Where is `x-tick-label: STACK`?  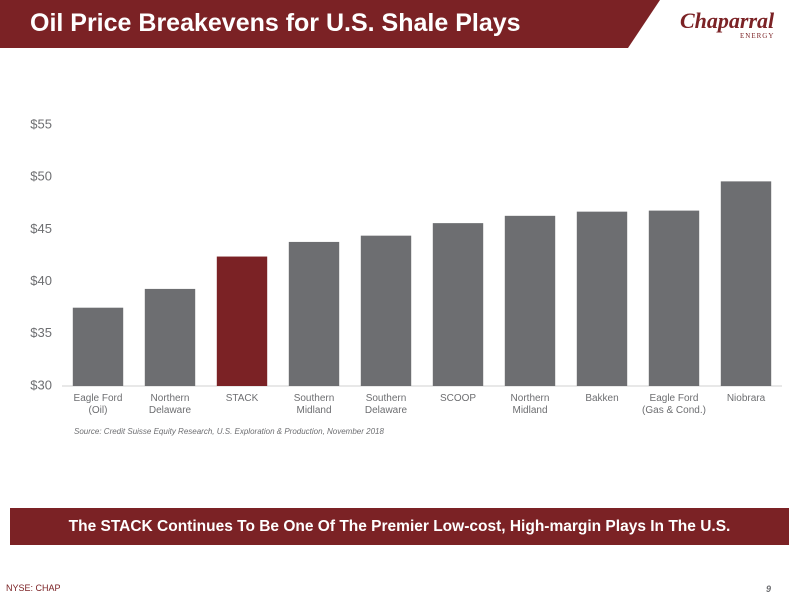
x-tick-label: STACK is located at coordinates (242, 398).